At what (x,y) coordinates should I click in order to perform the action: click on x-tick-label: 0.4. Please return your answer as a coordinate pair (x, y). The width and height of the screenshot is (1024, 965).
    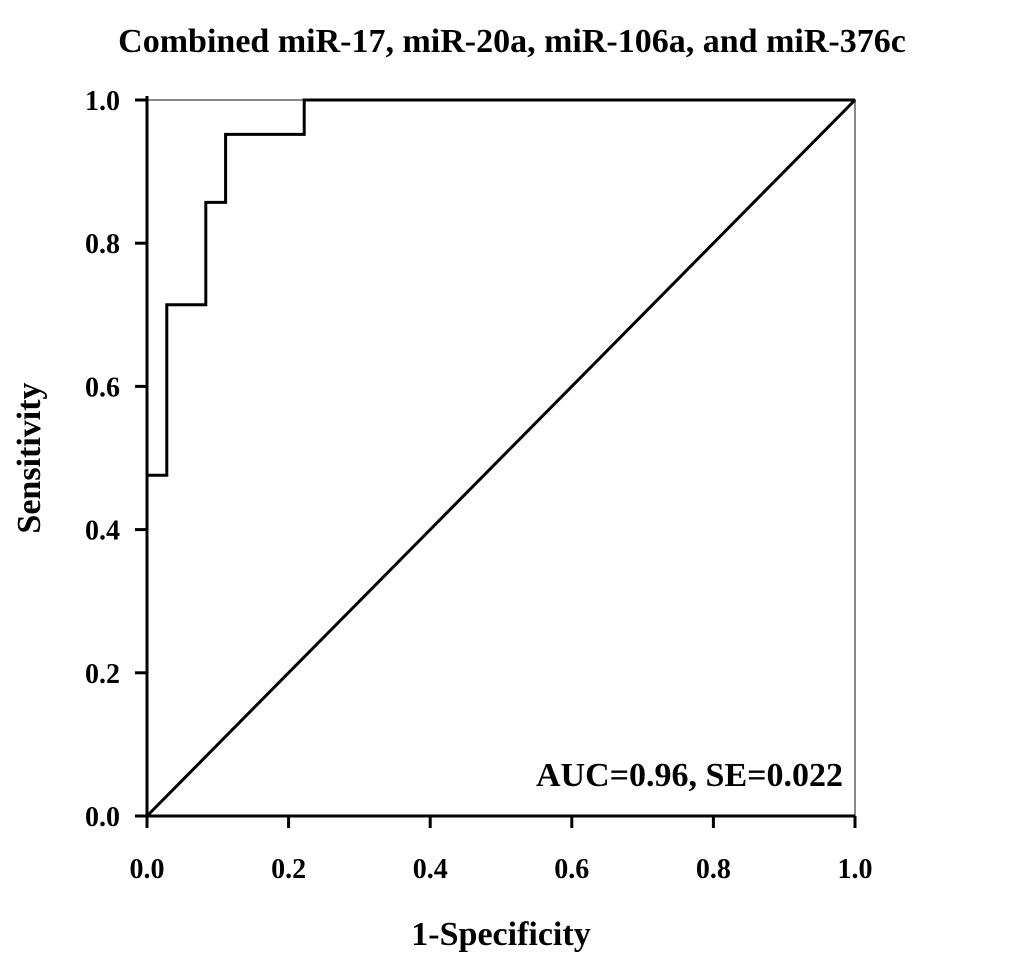
    Looking at the image, I should click on (430, 869).